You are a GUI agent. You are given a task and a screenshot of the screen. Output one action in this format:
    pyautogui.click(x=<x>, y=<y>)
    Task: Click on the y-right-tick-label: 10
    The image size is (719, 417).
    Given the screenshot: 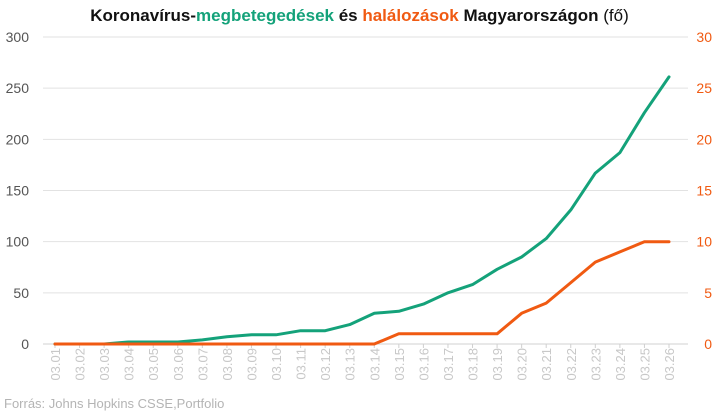 What is the action you would take?
    pyautogui.click(x=704, y=242)
    